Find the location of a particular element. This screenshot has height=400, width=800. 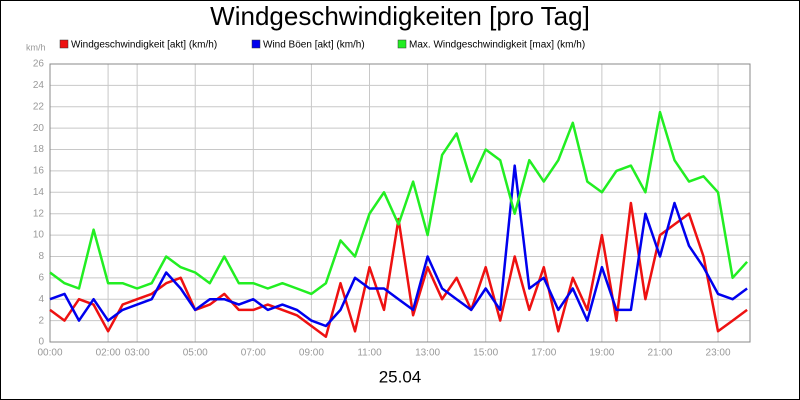

y-axis-label: km/h is located at coordinates (36, 47).